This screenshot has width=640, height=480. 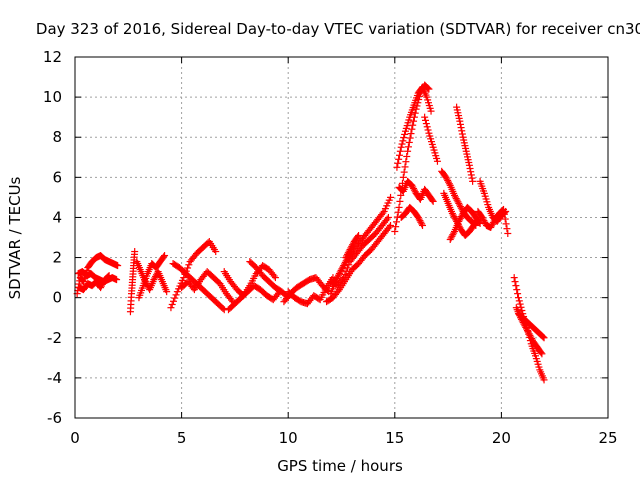 What do you see at coordinates (340, 466) in the screenshot?
I see `x-axis-label: GPS time / hours` at bounding box center [340, 466].